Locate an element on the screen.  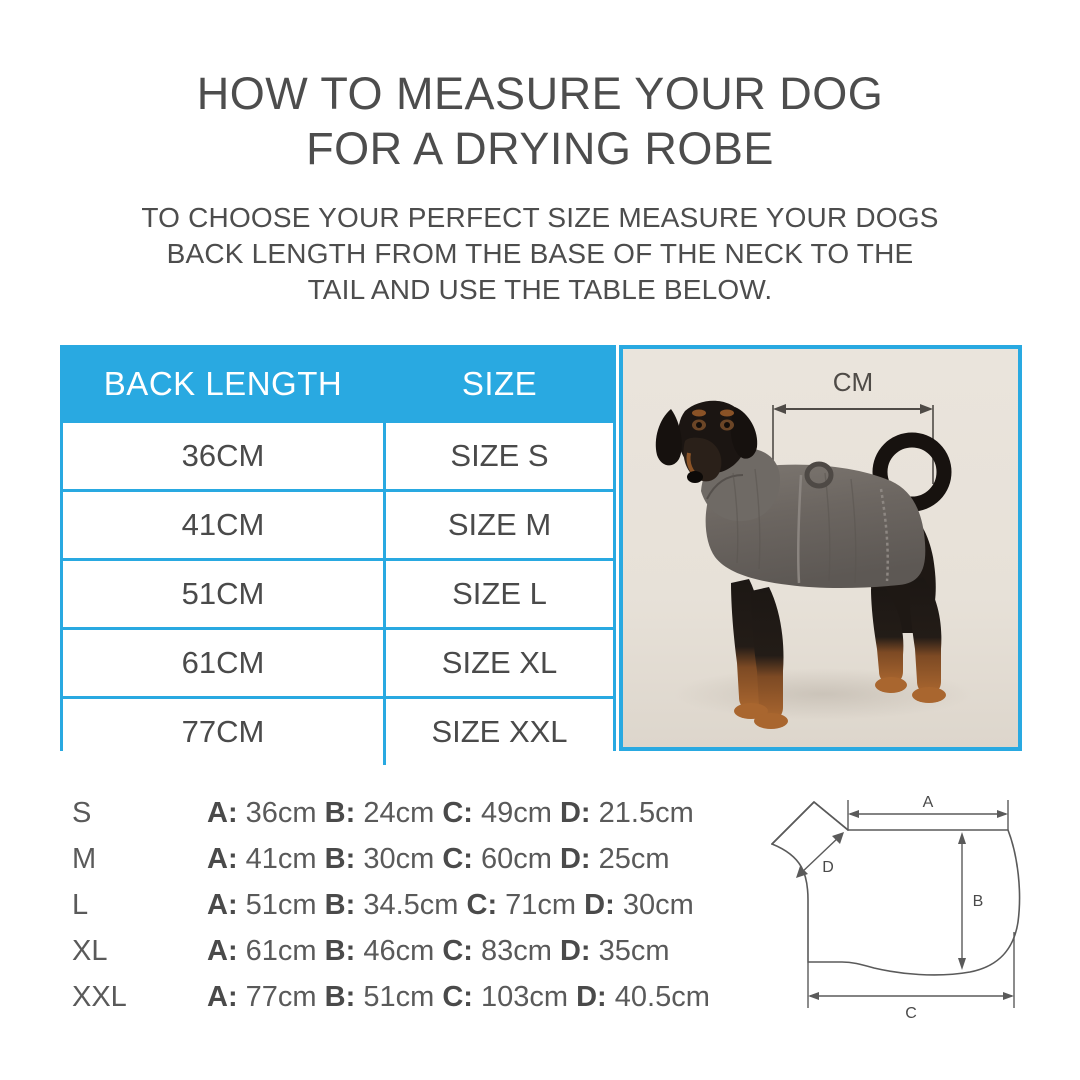
dog-rear-leg-far is located at coordinates (925, 635).